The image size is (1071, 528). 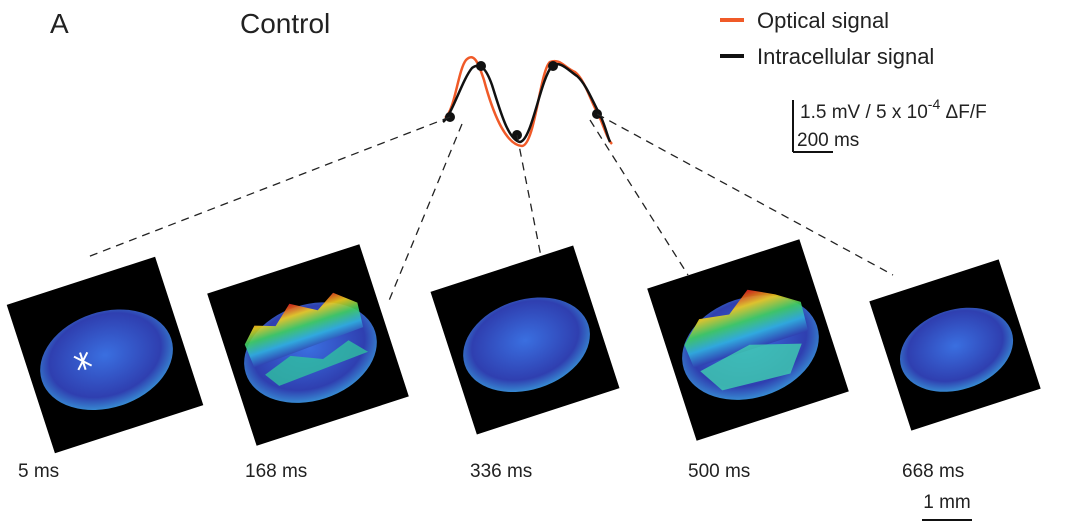 What do you see at coordinates (827, 38) in the screenshot?
I see `legend: Optical signal Intracellular signal` at bounding box center [827, 38].